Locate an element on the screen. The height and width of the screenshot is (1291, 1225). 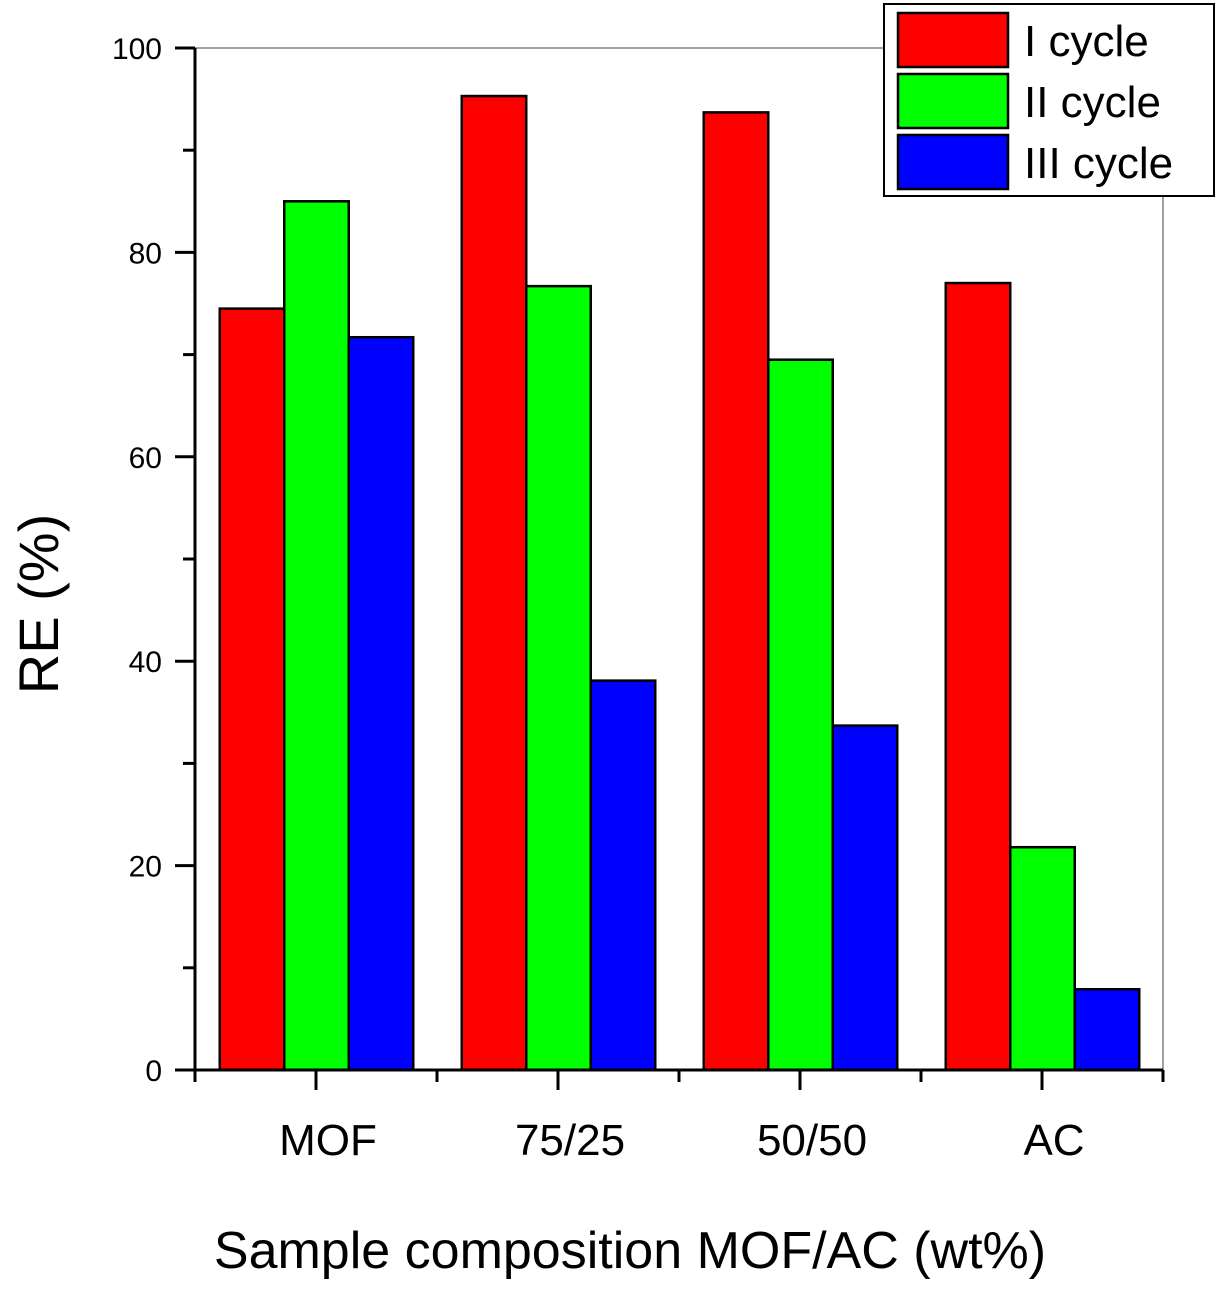
y-tick-label: 100 is located at coordinates (137, 49).